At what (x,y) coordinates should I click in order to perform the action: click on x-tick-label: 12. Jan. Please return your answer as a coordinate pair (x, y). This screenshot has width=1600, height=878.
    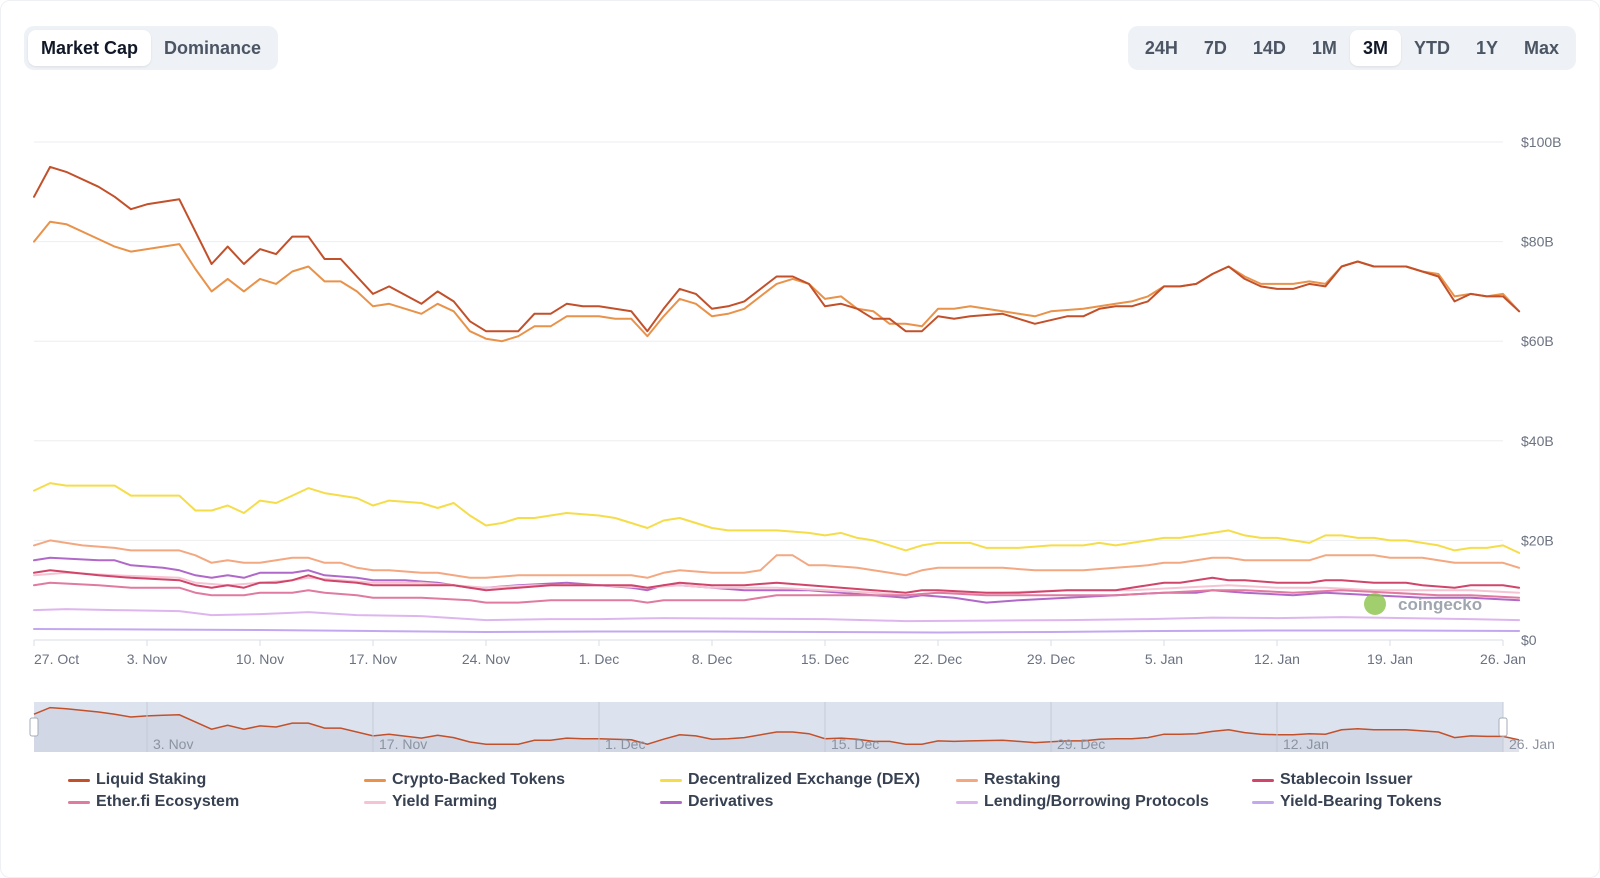
    Looking at the image, I should click on (1277, 659).